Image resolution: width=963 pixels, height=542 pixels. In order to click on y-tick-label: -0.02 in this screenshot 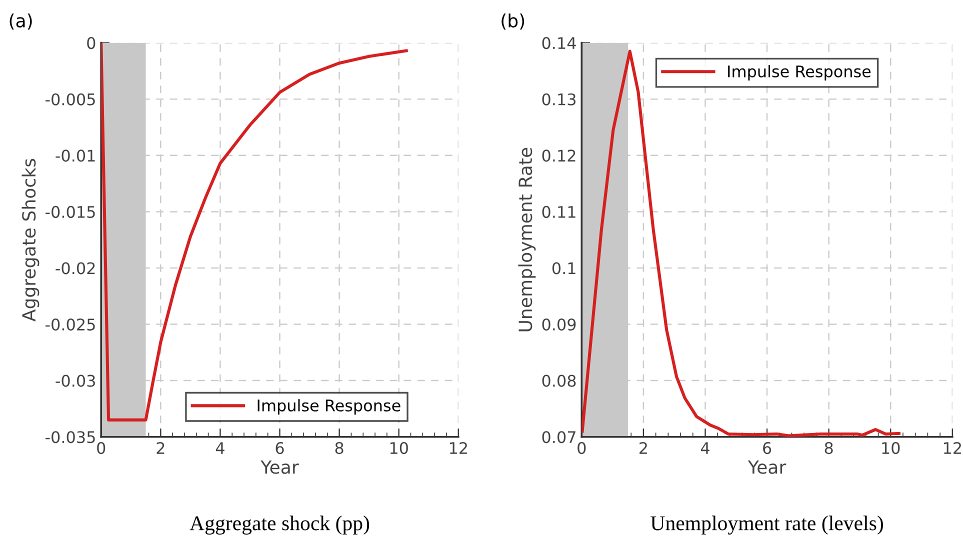, I will do `click(75, 268)`.